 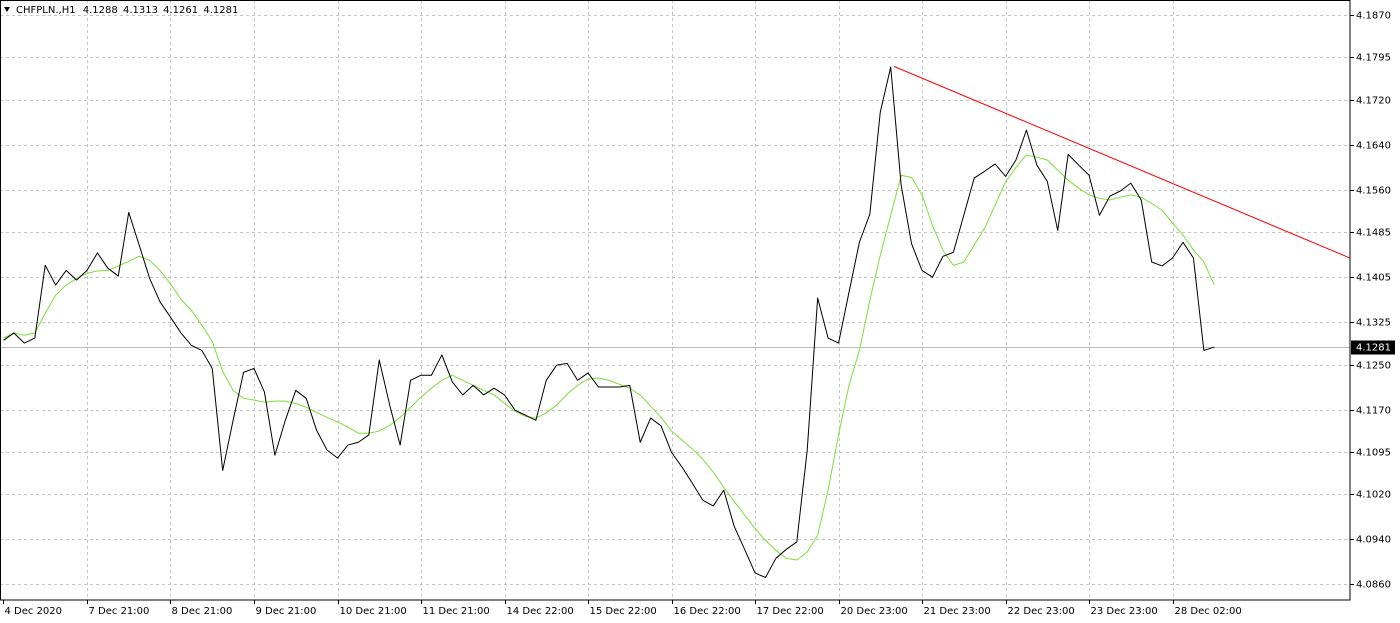 I want to click on x-tick-label: 22 Dec 23:00, so click(x=1041, y=611).